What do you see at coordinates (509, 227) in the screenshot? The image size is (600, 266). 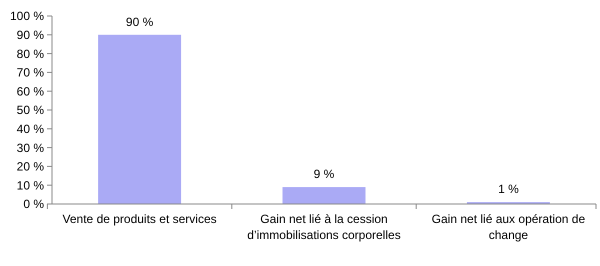 I see `x-tick-label: Gain net lié aux opération de change` at bounding box center [509, 227].